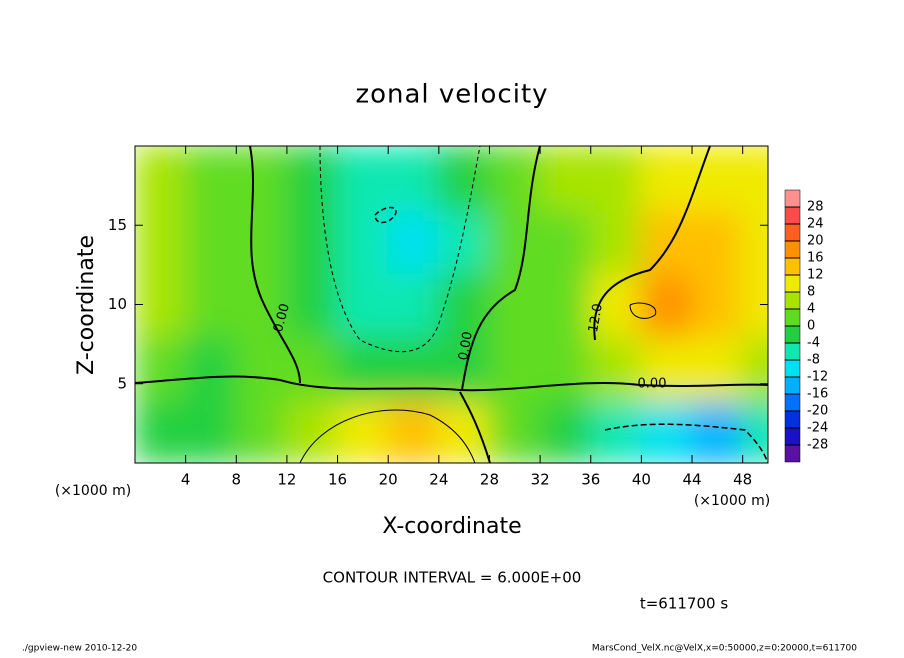 The height and width of the screenshot is (658, 904). I want to click on colorbar-label: -12, so click(817, 377).